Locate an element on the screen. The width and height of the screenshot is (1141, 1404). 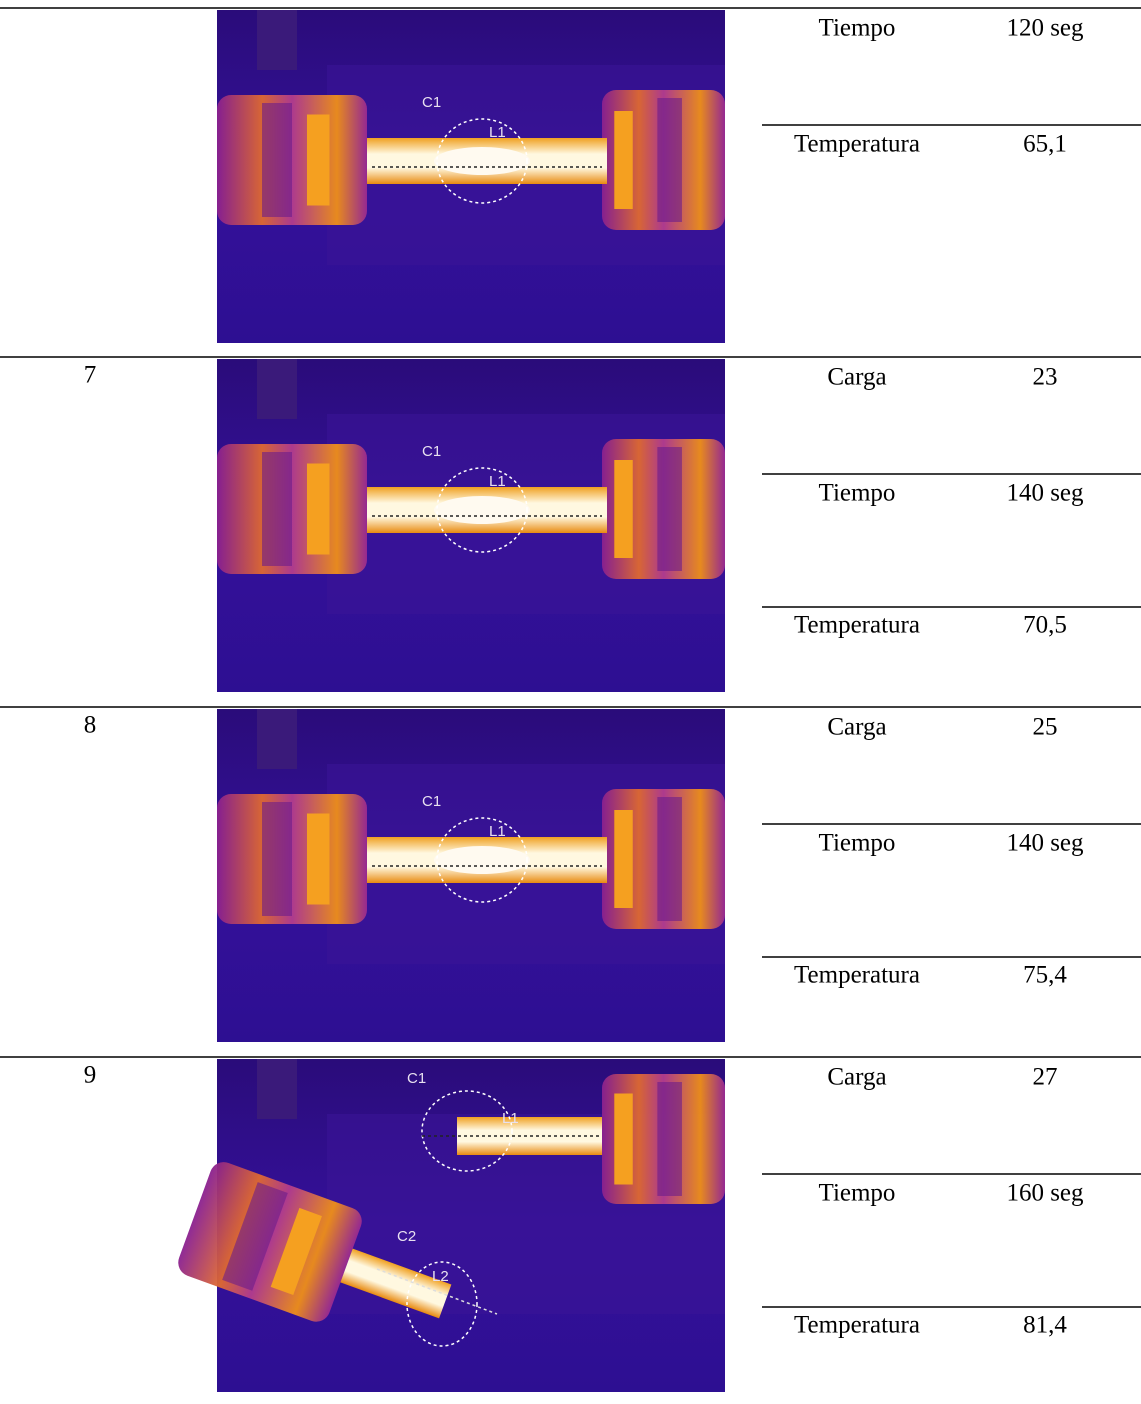
cell-value: 65,1 is located at coordinates (1045, 144).